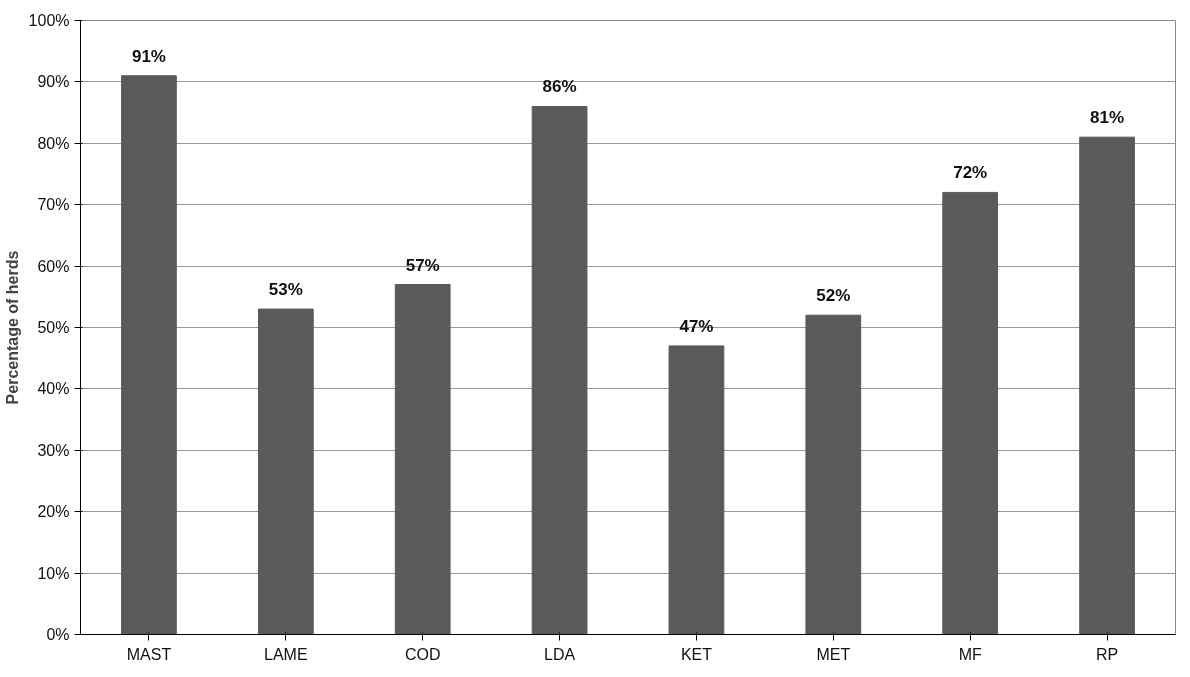 Image resolution: width=1190 pixels, height=677 pixels. What do you see at coordinates (53, 143) in the screenshot?
I see `y-tick-label: 80%` at bounding box center [53, 143].